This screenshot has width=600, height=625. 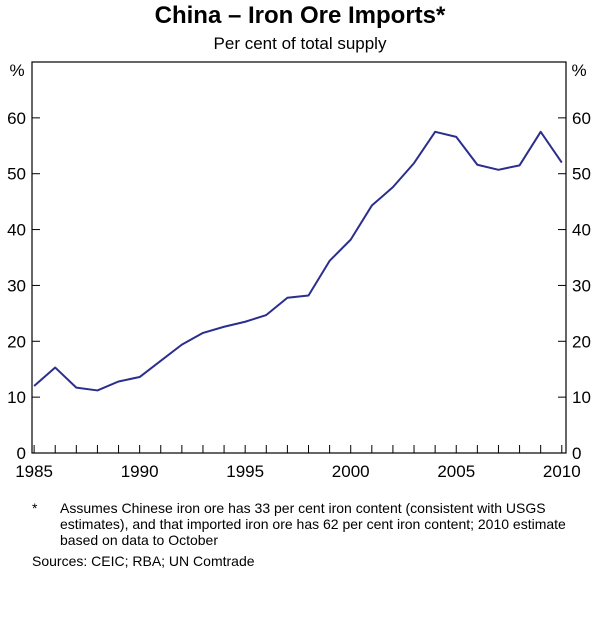 I want to click on y-tick-label-right: 0, so click(x=576, y=453).